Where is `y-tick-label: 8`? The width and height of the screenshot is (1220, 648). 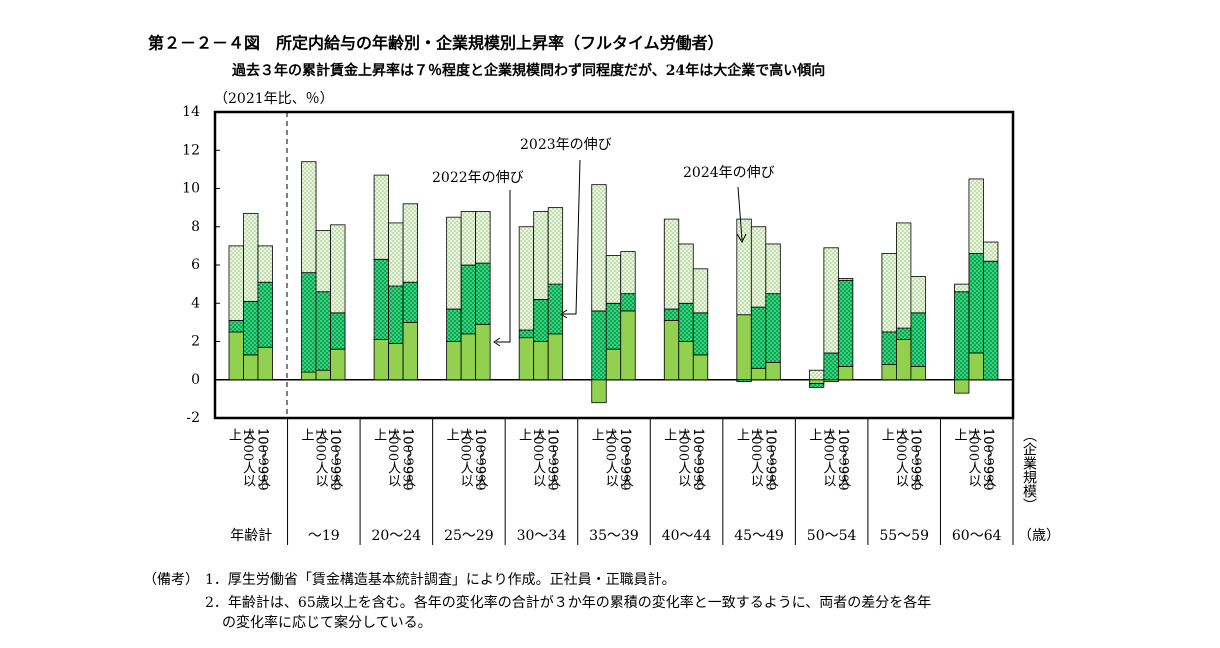 y-tick-label: 8 is located at coordinates (195, 227).